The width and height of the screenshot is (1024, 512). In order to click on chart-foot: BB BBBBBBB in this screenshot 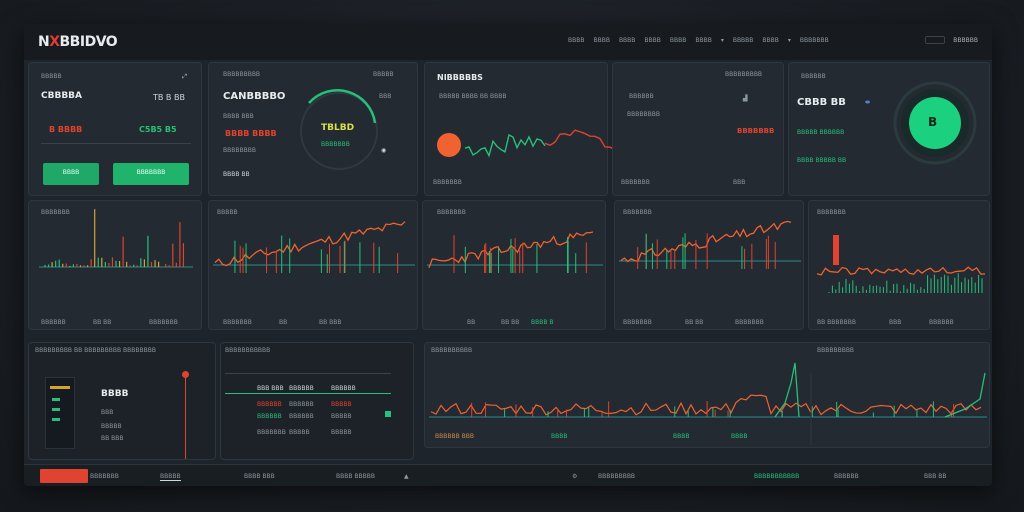, I will do `click(836, 322)`.